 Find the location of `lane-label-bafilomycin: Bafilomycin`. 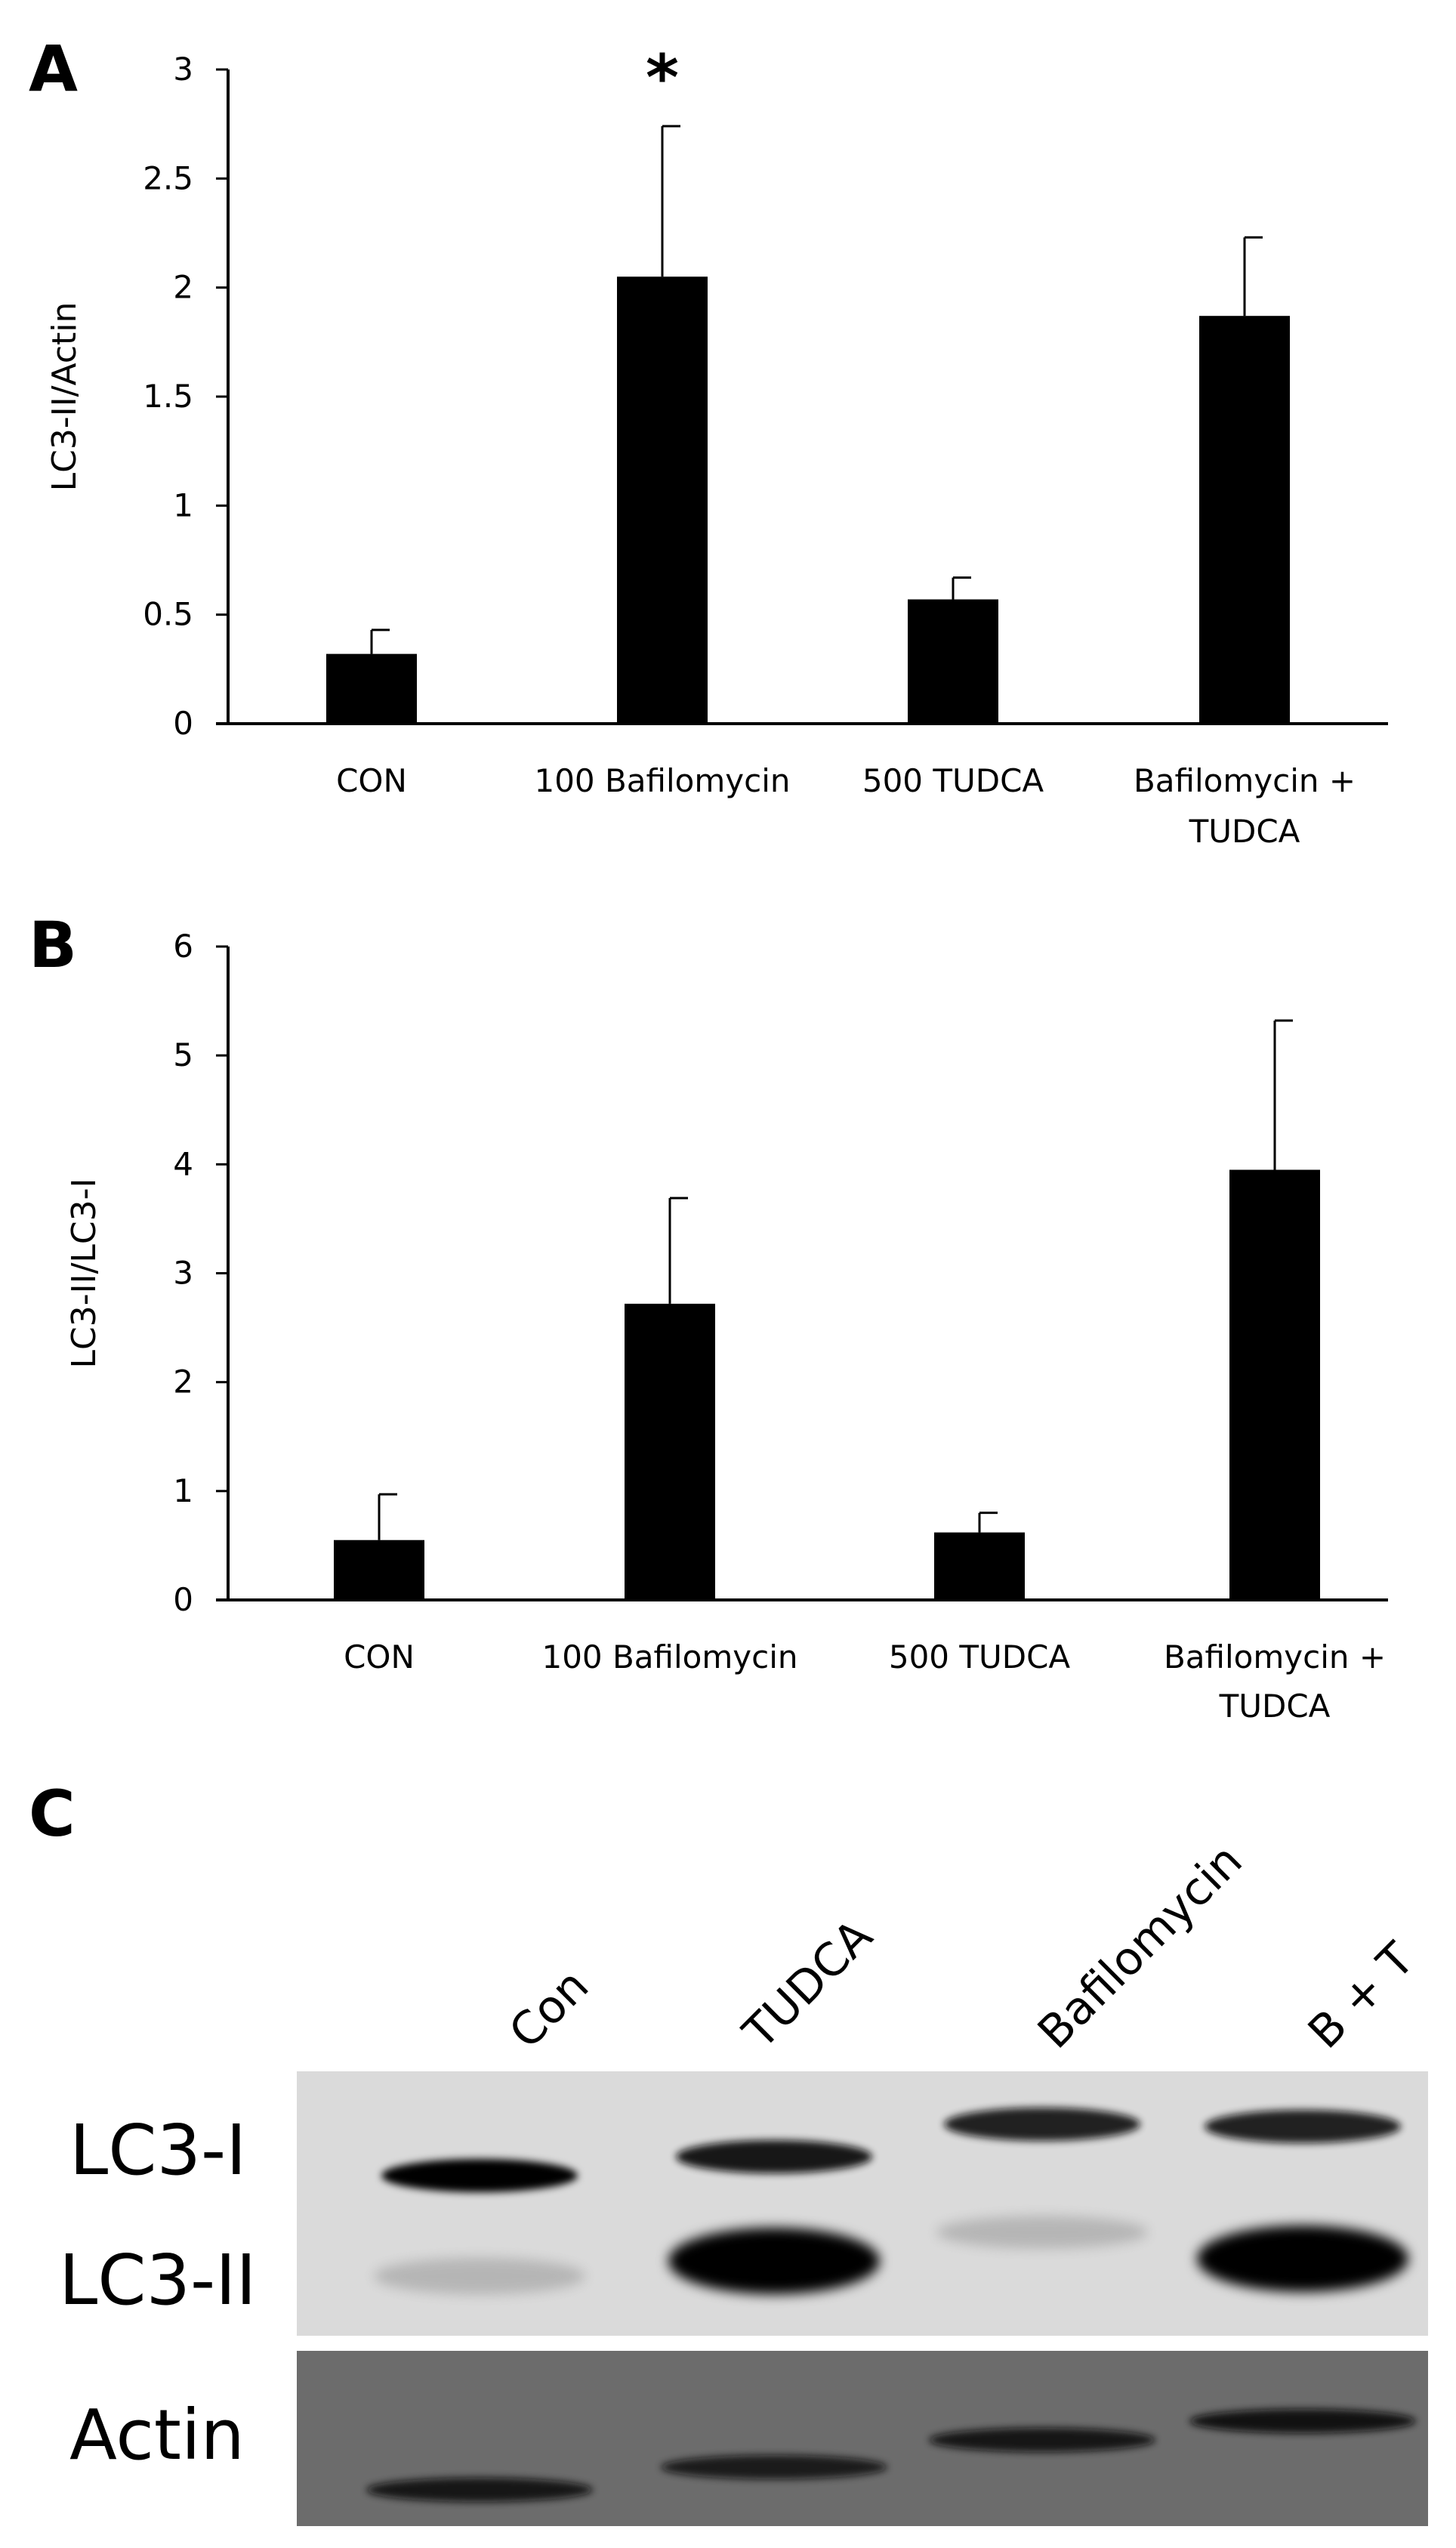

lane-label-bafilomycin: Bafilomycin is located at coordinates (1140, 1946).